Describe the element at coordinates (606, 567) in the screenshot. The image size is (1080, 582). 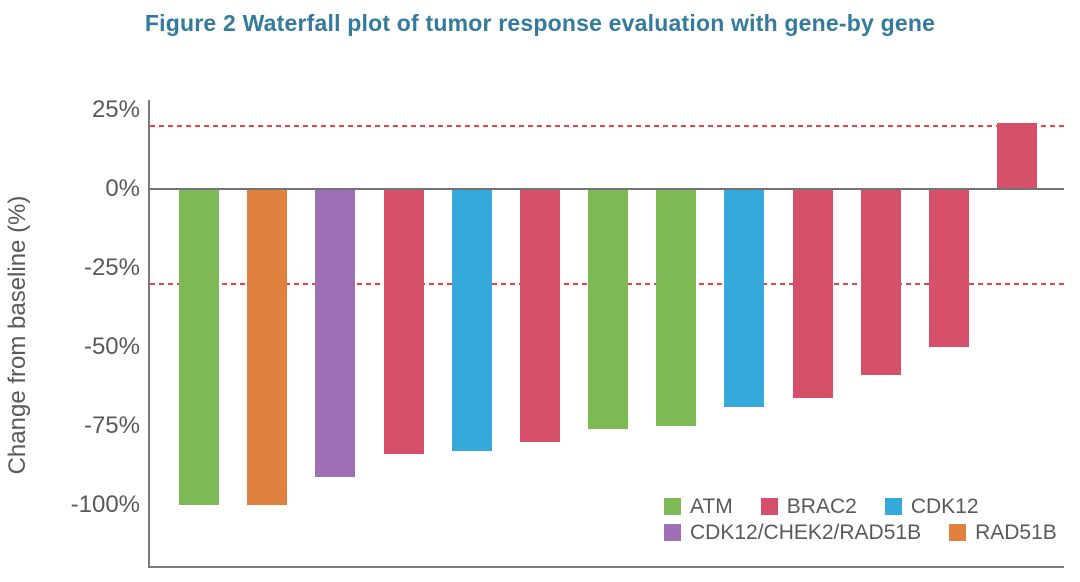
I see `x-axis-line` at that location.